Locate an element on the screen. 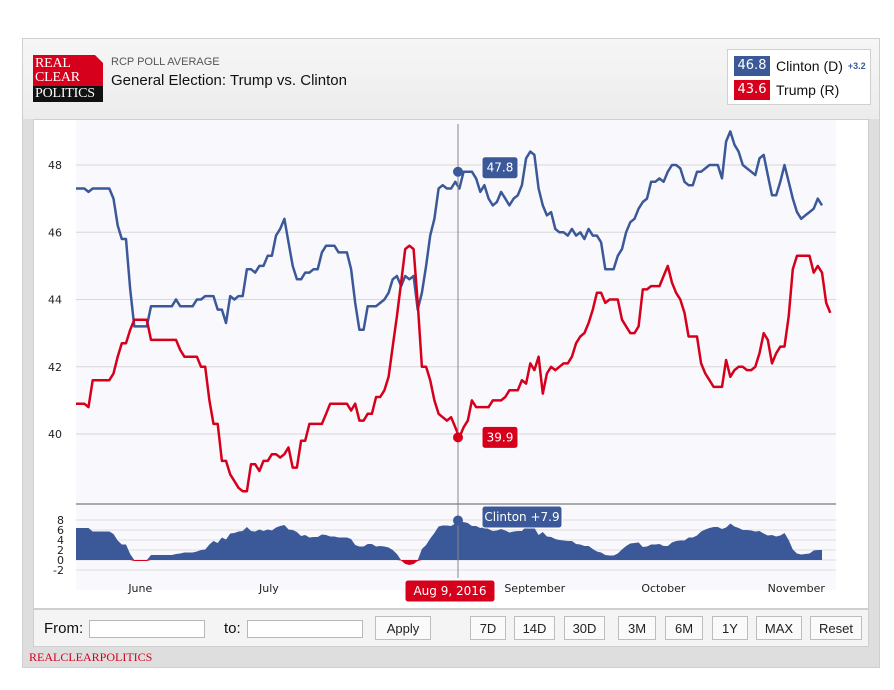  x-tick-label: November is located at coordinates (797, 588).